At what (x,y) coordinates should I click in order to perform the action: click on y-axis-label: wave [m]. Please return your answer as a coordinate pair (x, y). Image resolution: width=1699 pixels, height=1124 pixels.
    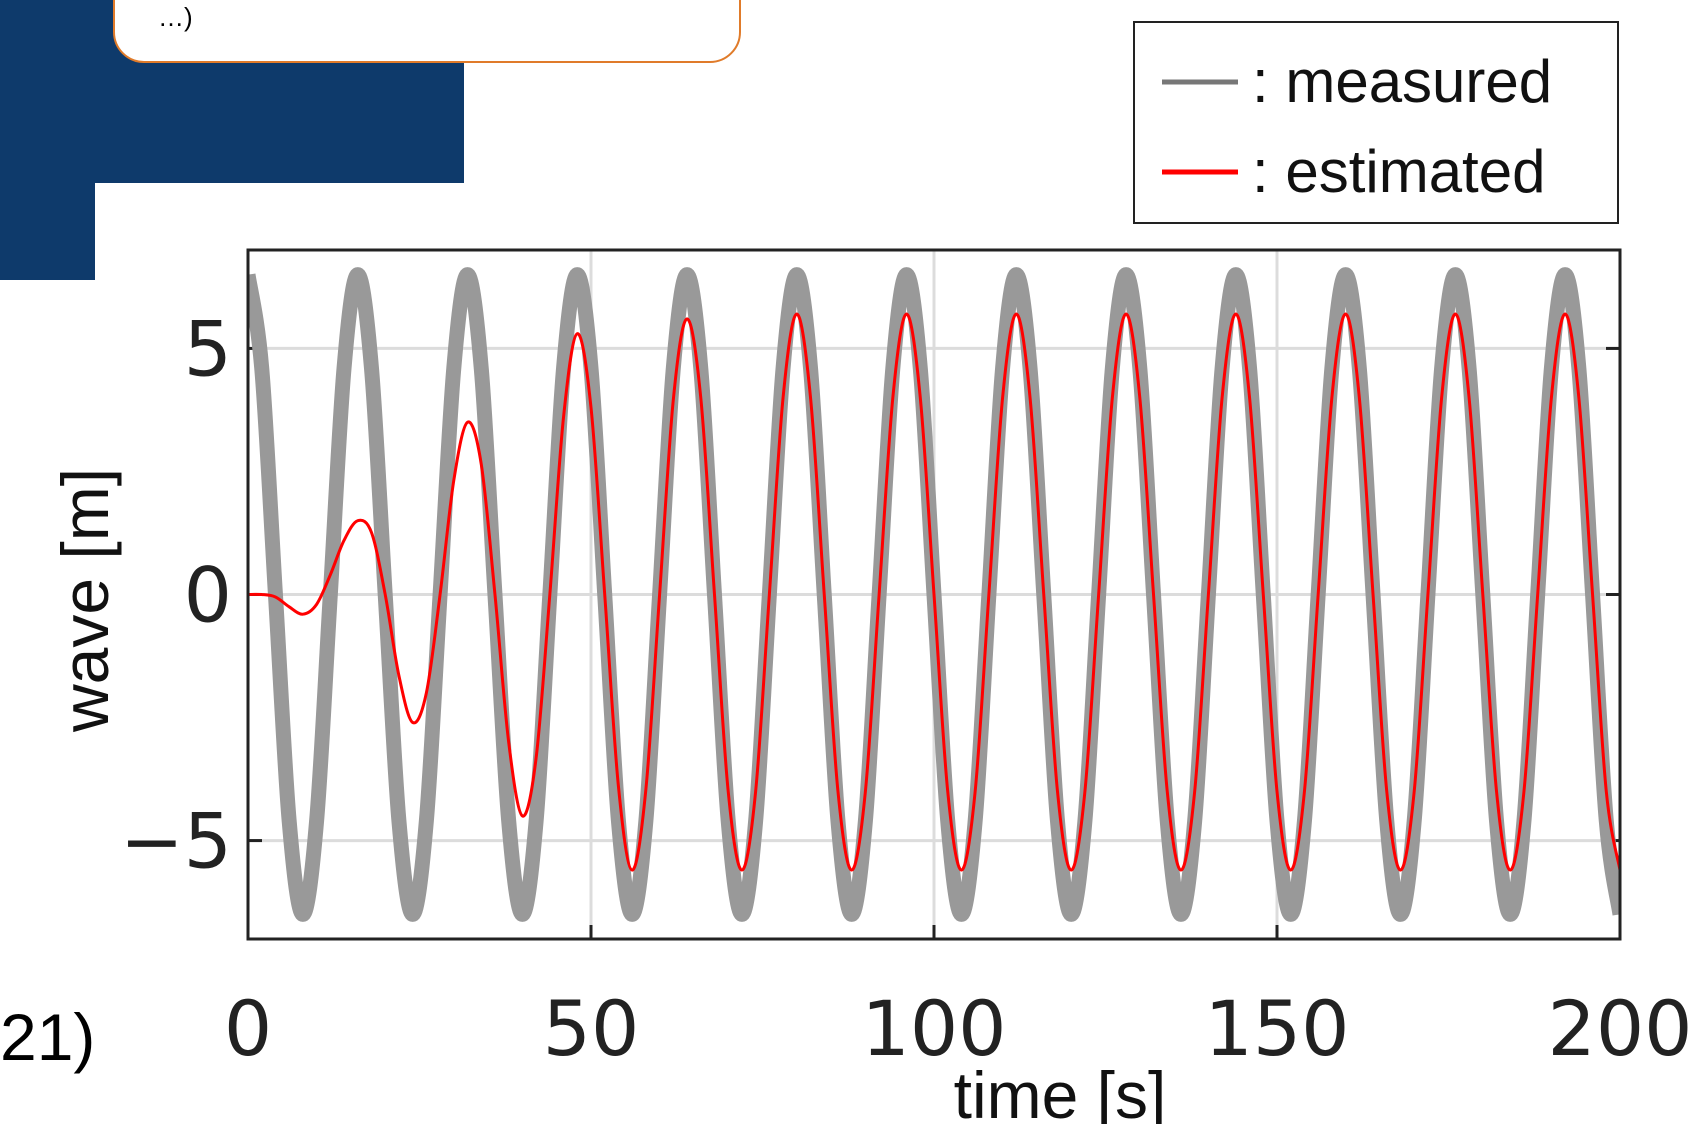
    Looking at the image, I should click on (85, 600).